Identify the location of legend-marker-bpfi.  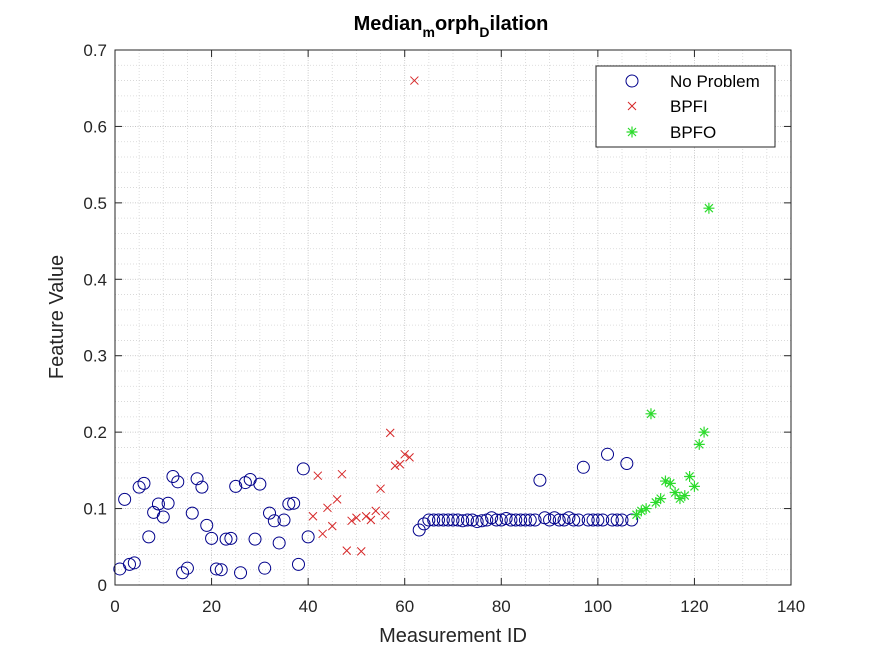
(632, 106).